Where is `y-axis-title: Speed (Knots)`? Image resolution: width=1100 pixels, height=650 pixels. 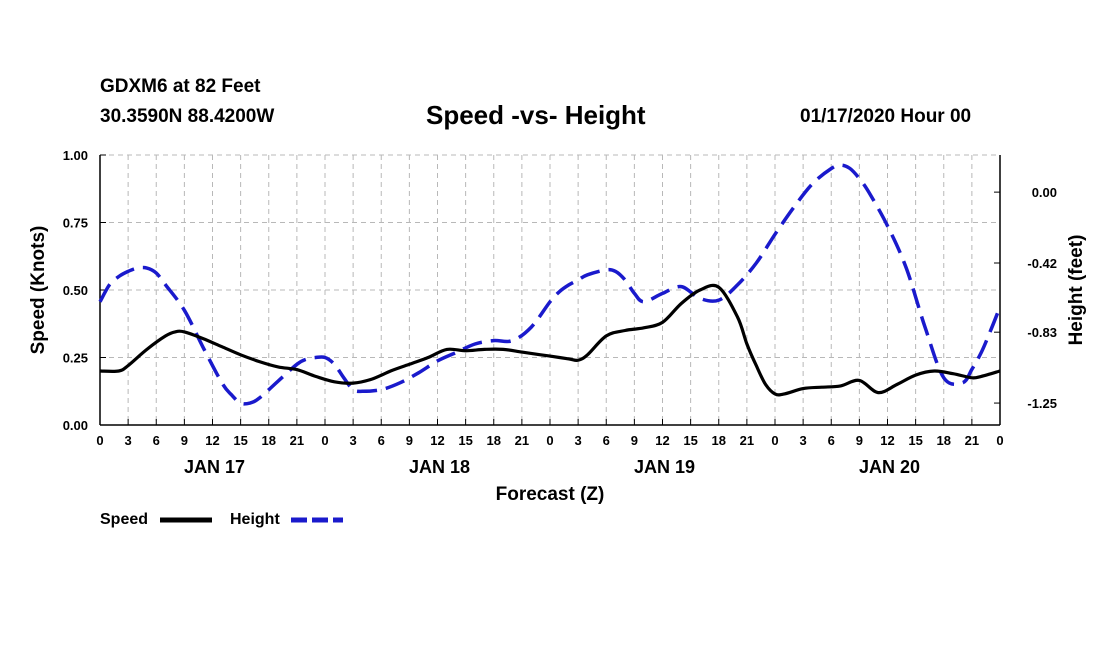 y-axis-title: Speed (Knots) is located at coordinates (38, 290).